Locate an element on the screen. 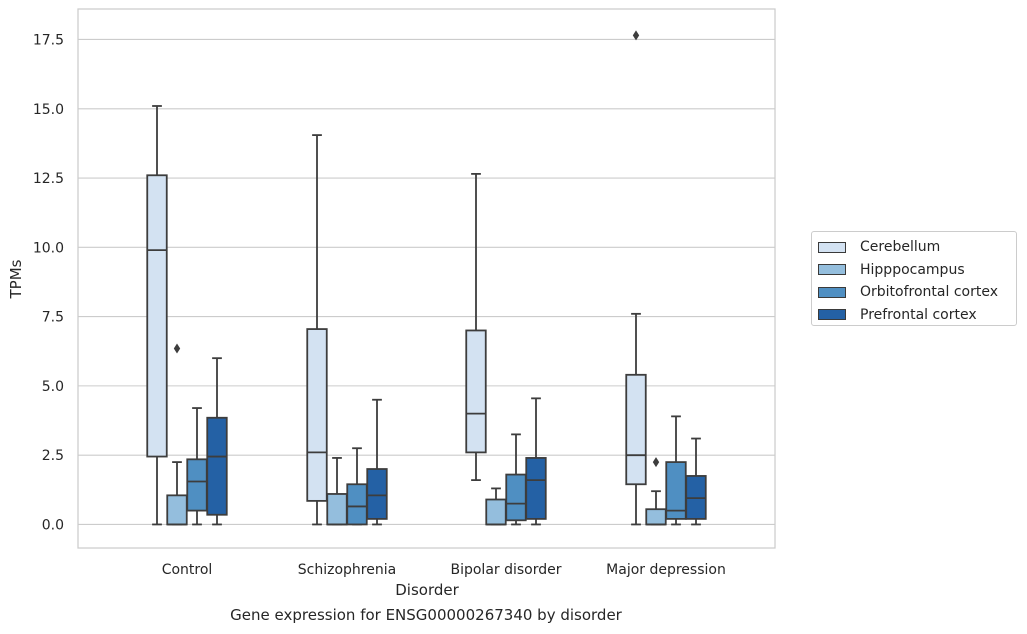 The height and width of the screenshot is (634, 1027). legend-label: Hipppocampus is located at coordinates (912, 269).